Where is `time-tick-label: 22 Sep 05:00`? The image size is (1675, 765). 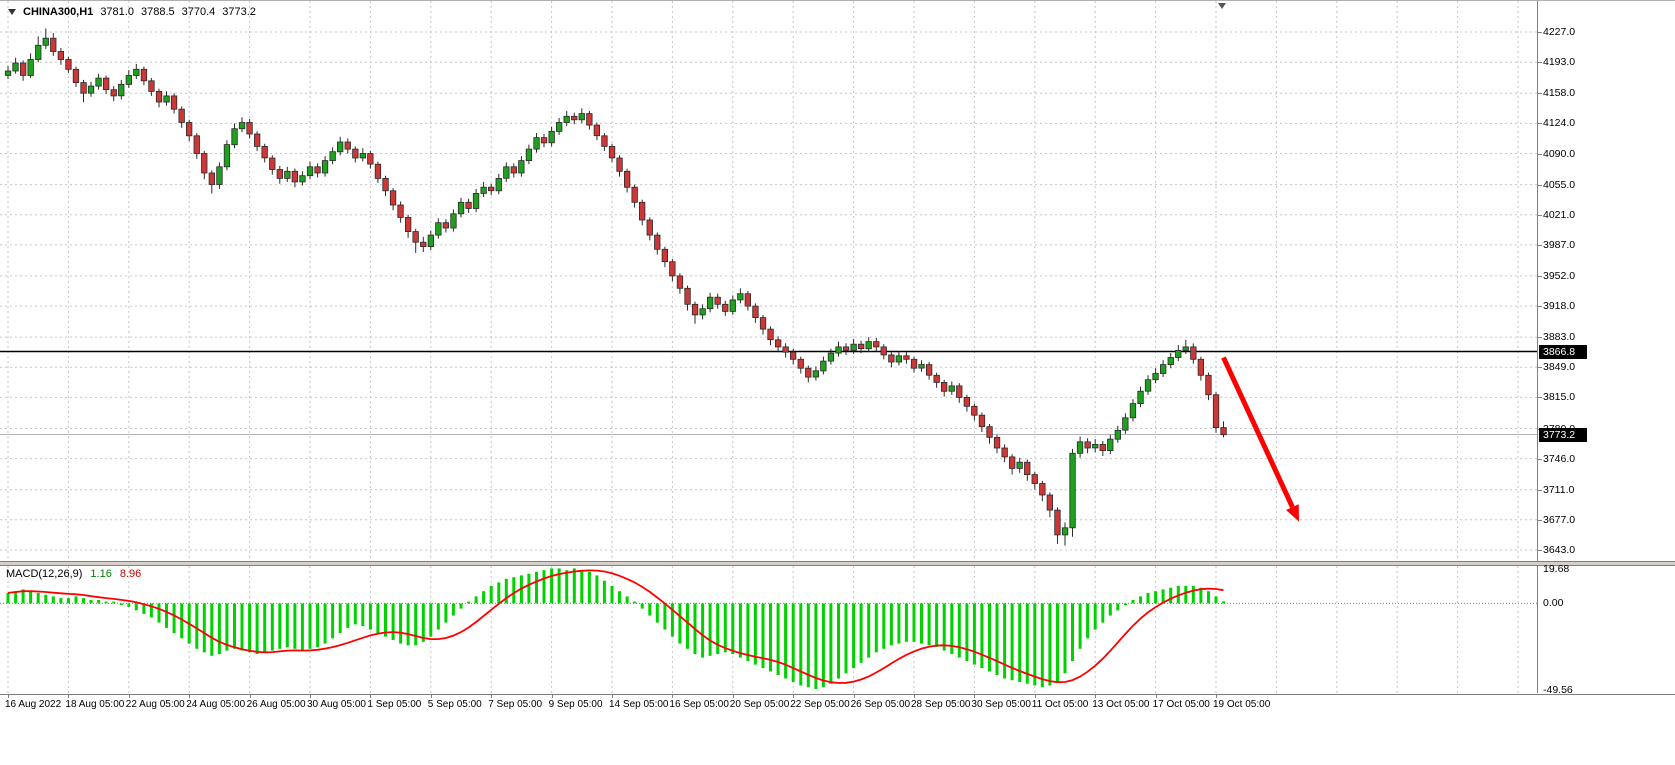 time-tick-label: 22 Sep 05:00 is located at coordinates (820, 704).